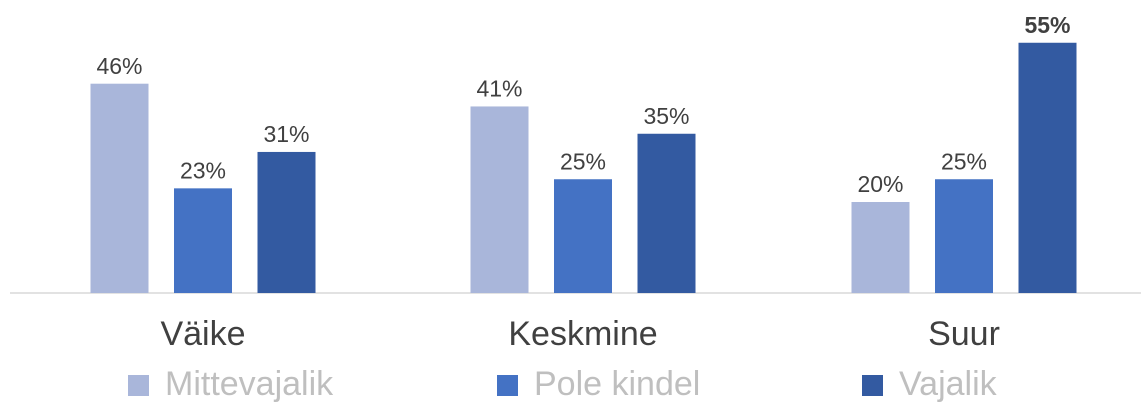  What do you see at coordinates (499, 89) in the screenshot?
I see `value-label: 41%` at bounding box center [499, 89].